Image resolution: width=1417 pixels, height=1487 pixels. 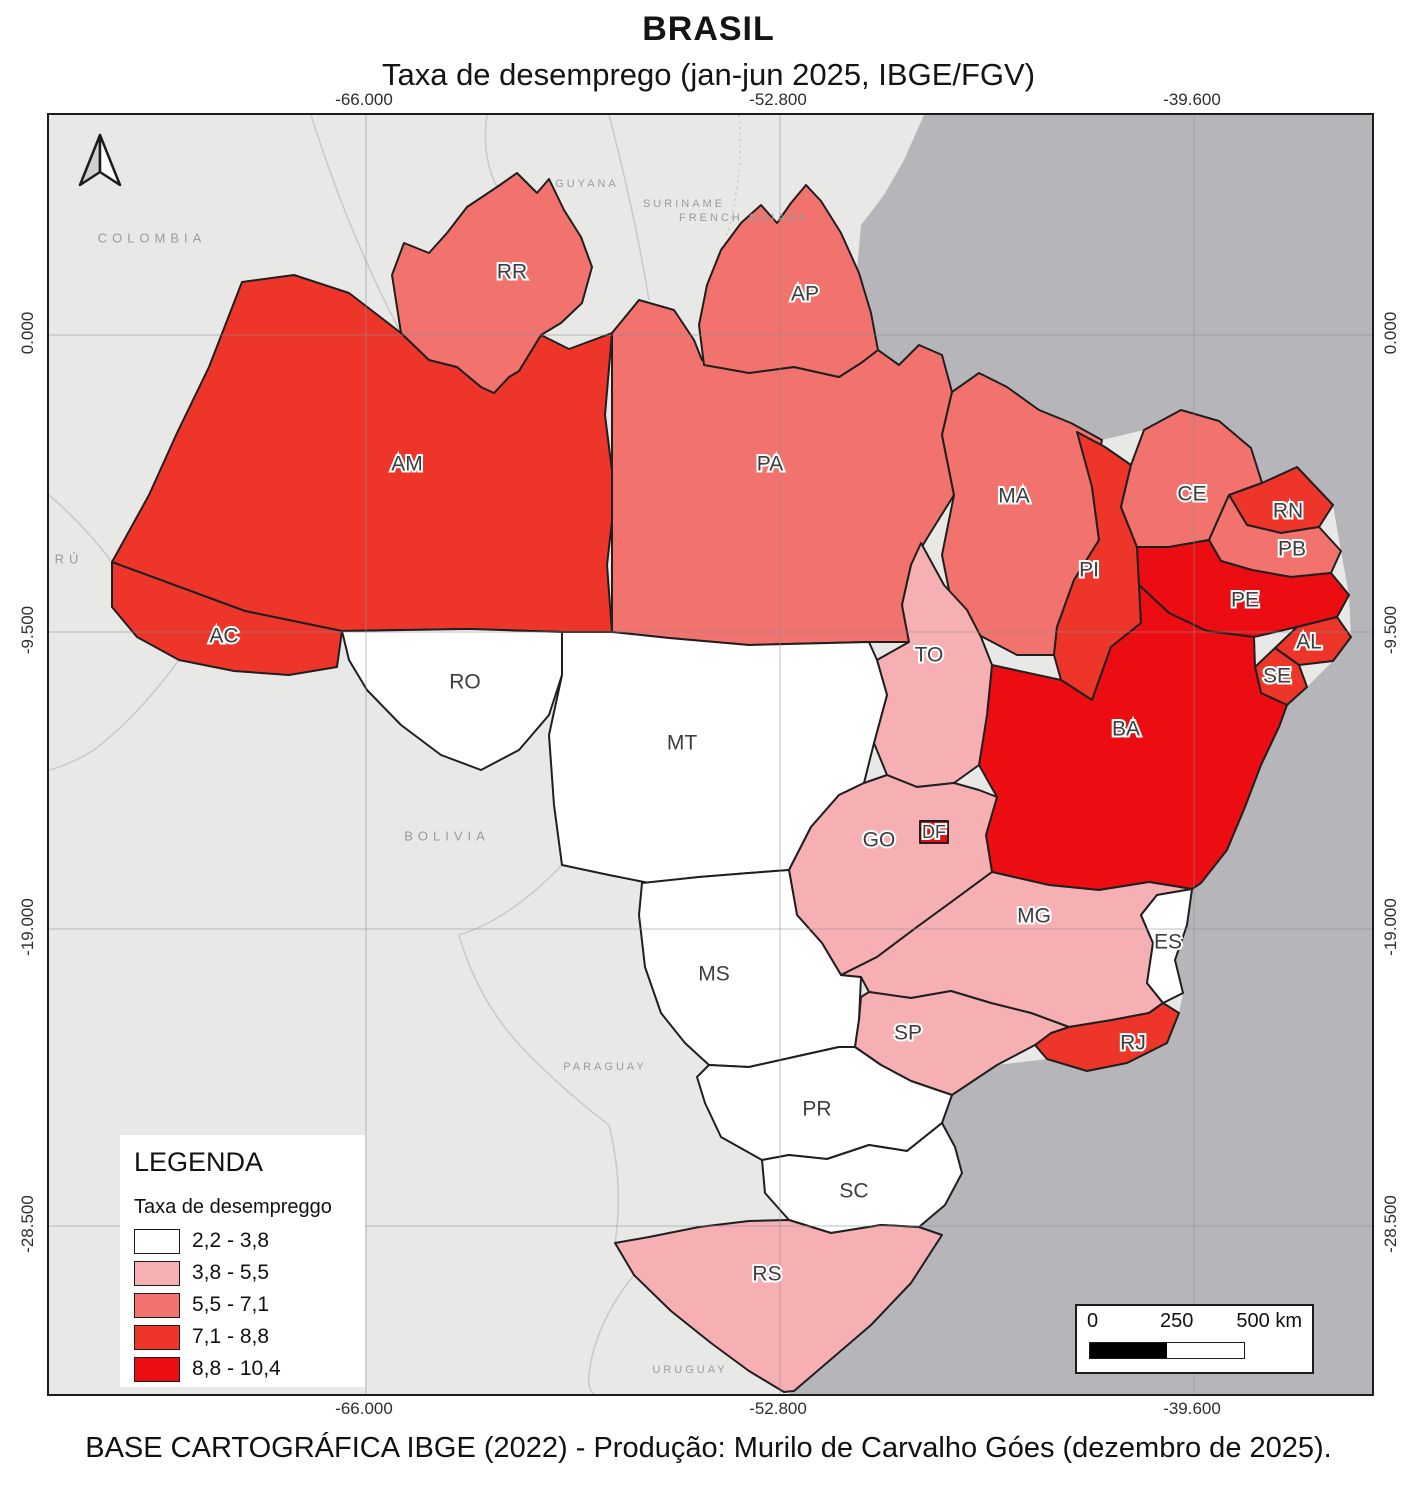 I want to click on scalebar-labels: 0 250 500 km, so click(x=1194, y=1322).